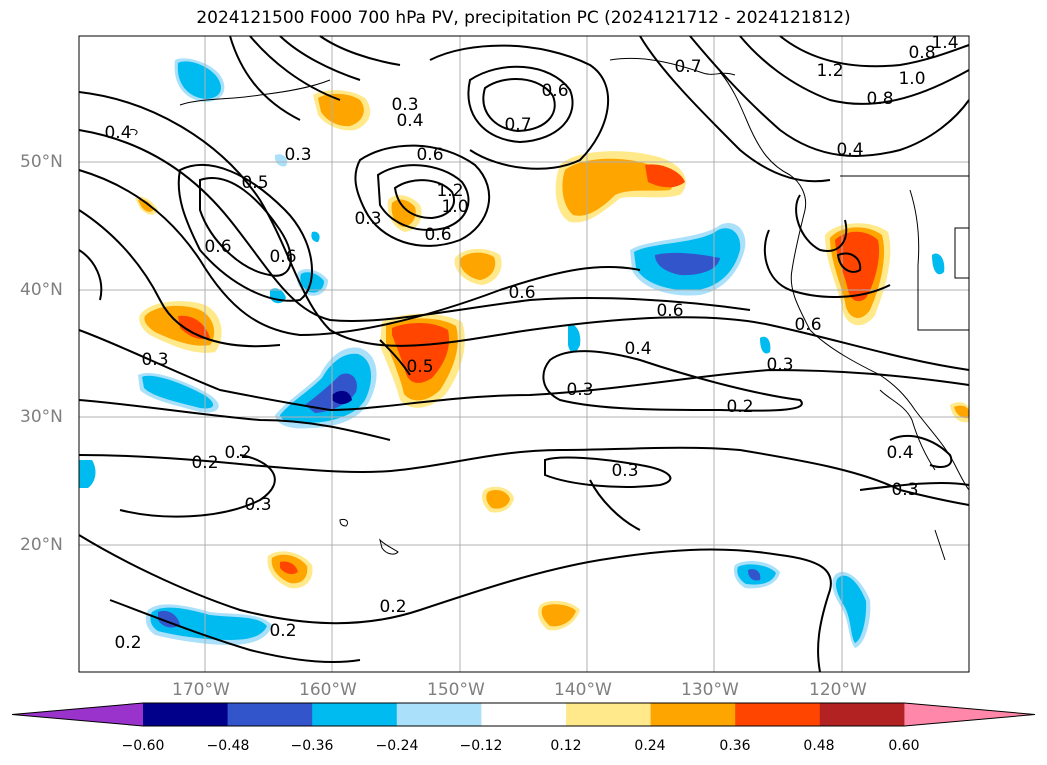 This screenshot has height=765, width=1047. I want to click on colorbar-tick: 0.12, so click(566, 746).